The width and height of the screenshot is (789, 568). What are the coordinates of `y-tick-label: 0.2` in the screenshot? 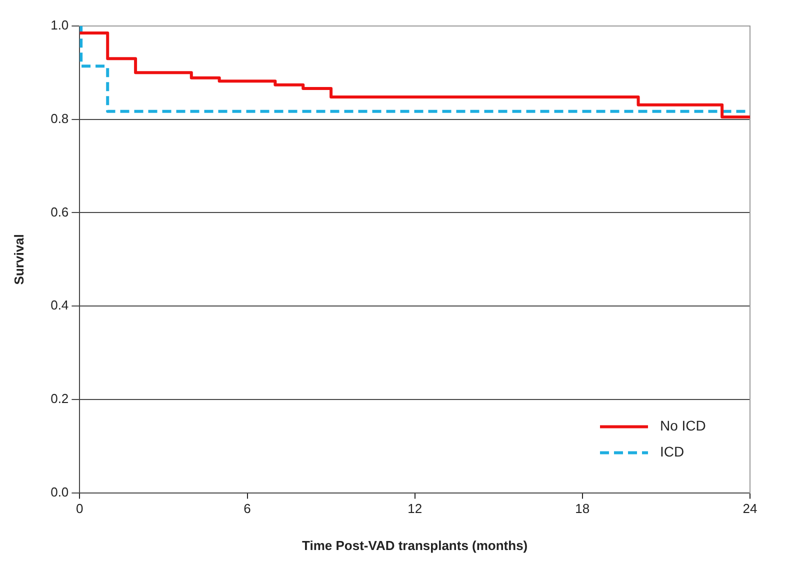 It's located at (59, 398).